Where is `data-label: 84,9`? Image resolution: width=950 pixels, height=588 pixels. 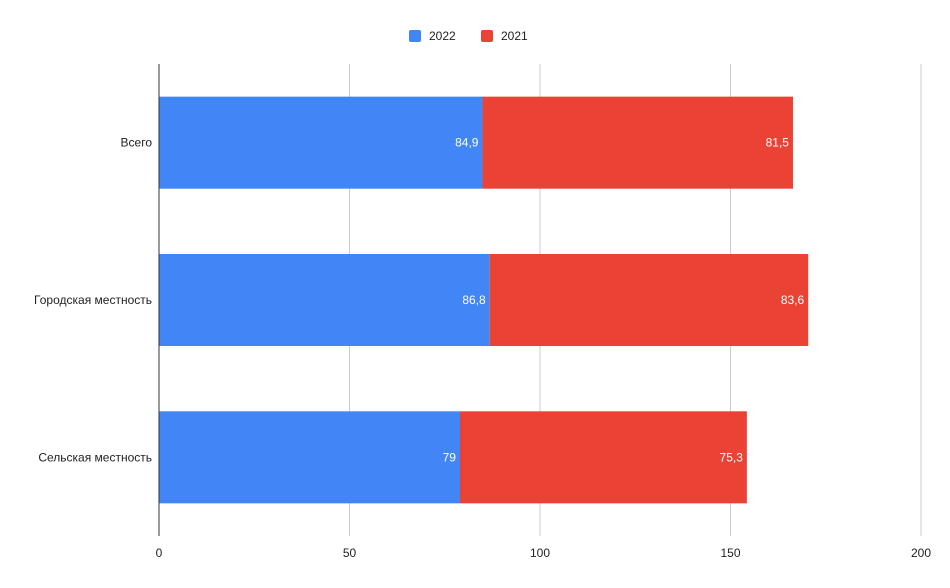
data-label: 84,9 is located at coordinates (467, 143).